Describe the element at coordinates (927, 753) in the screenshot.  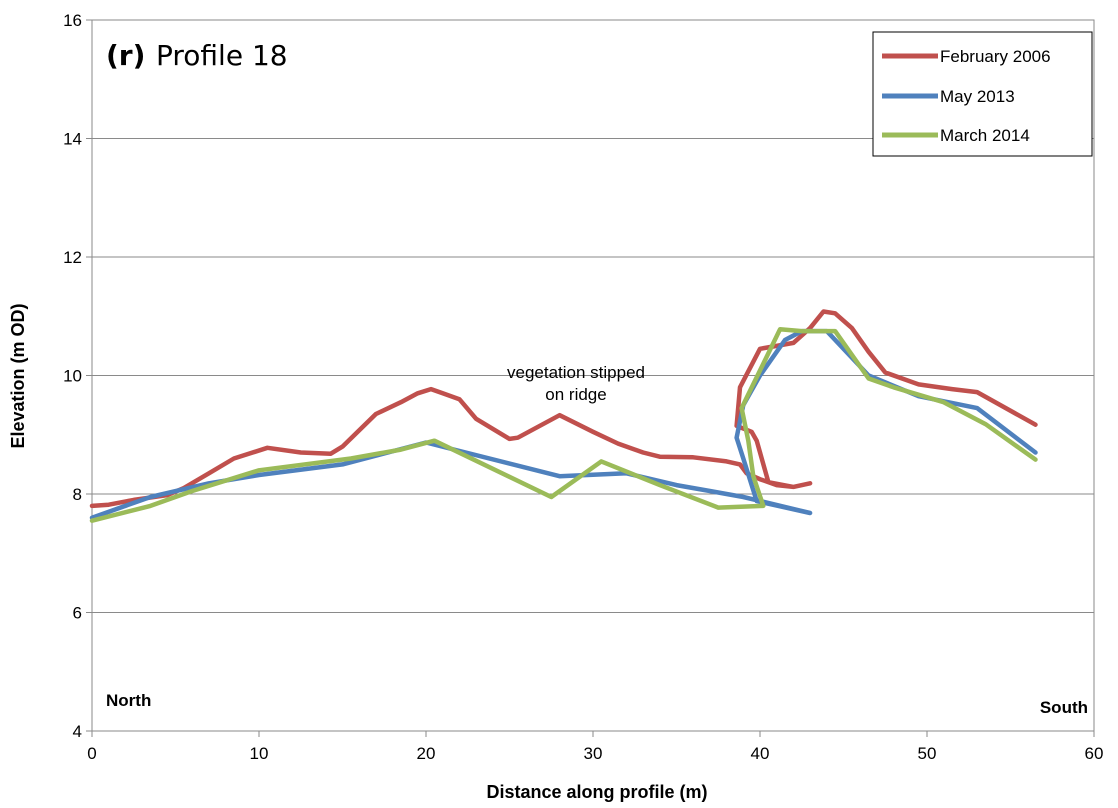
I see `x-tick-label: 50` at that location.